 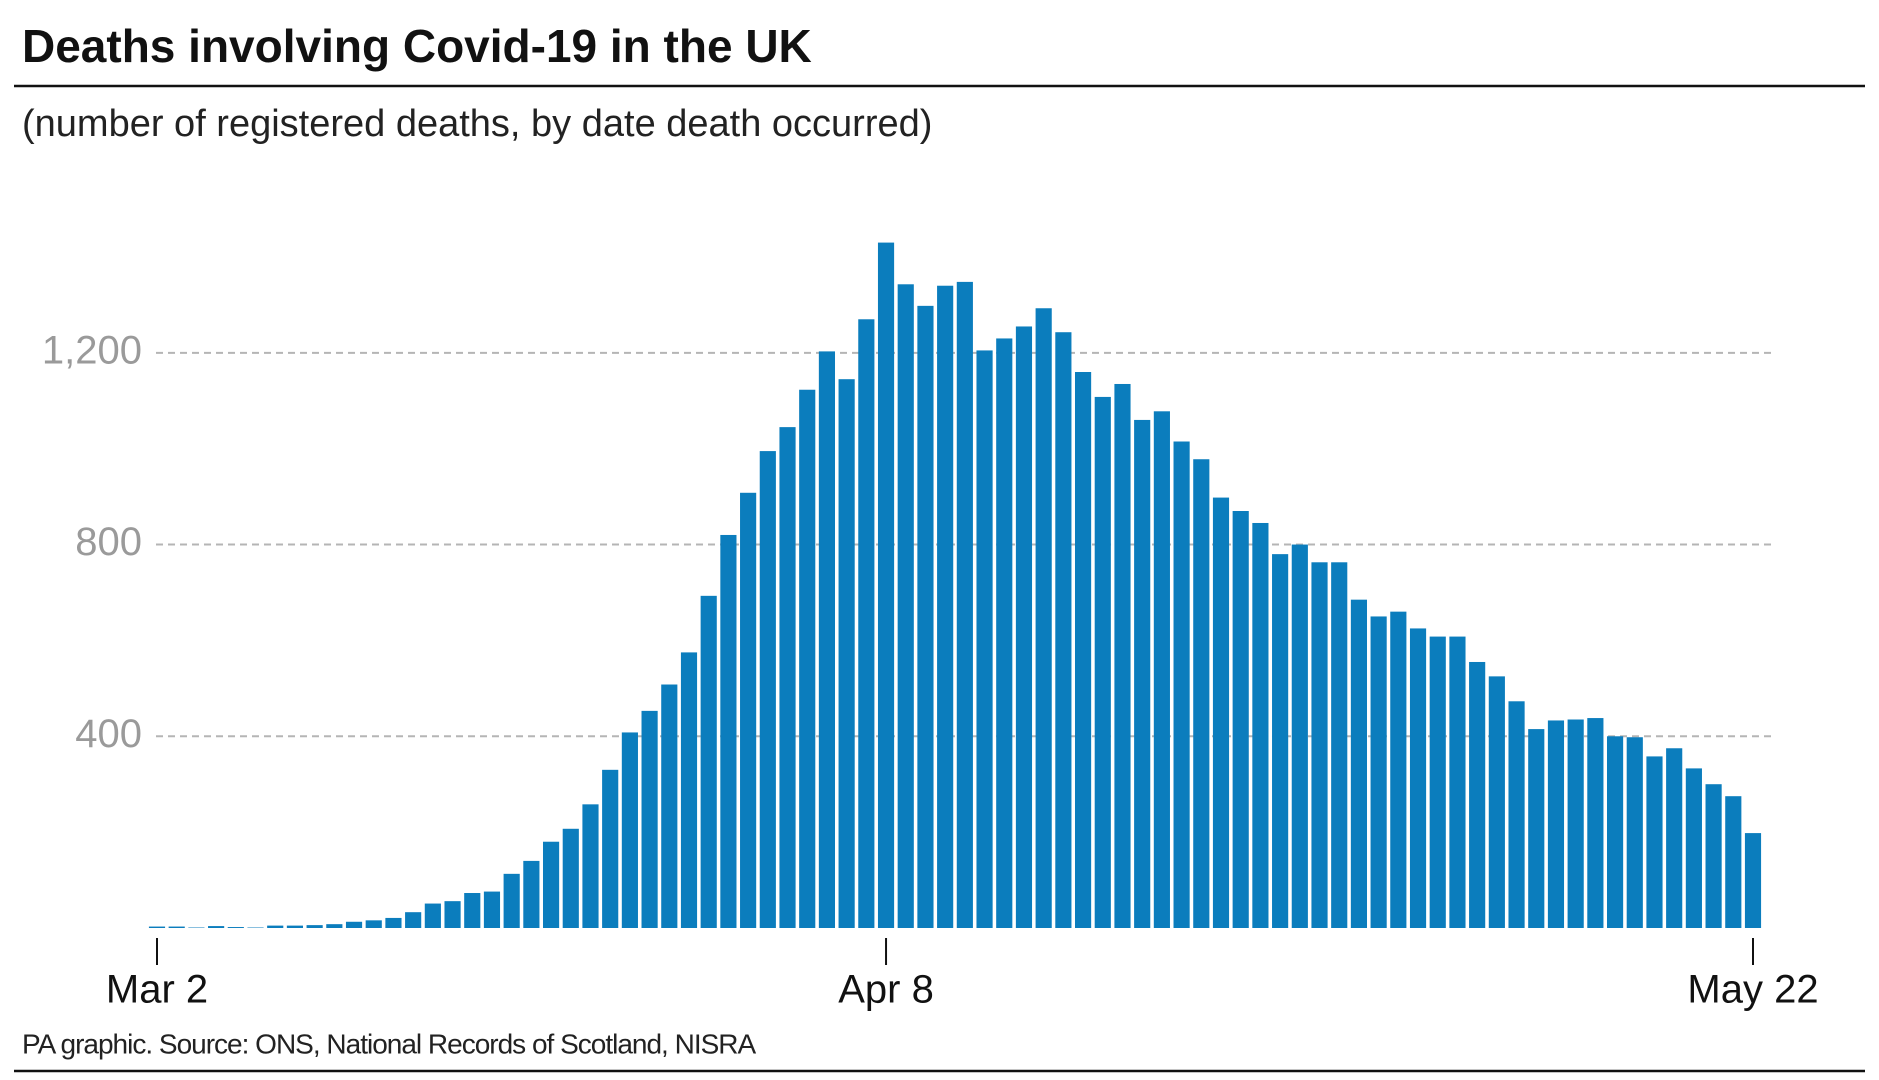 What do you see at coordinates (886, 990) in the screenshot?
I see `x-tick-label: Apr 8` at bounding box center [886, 990].